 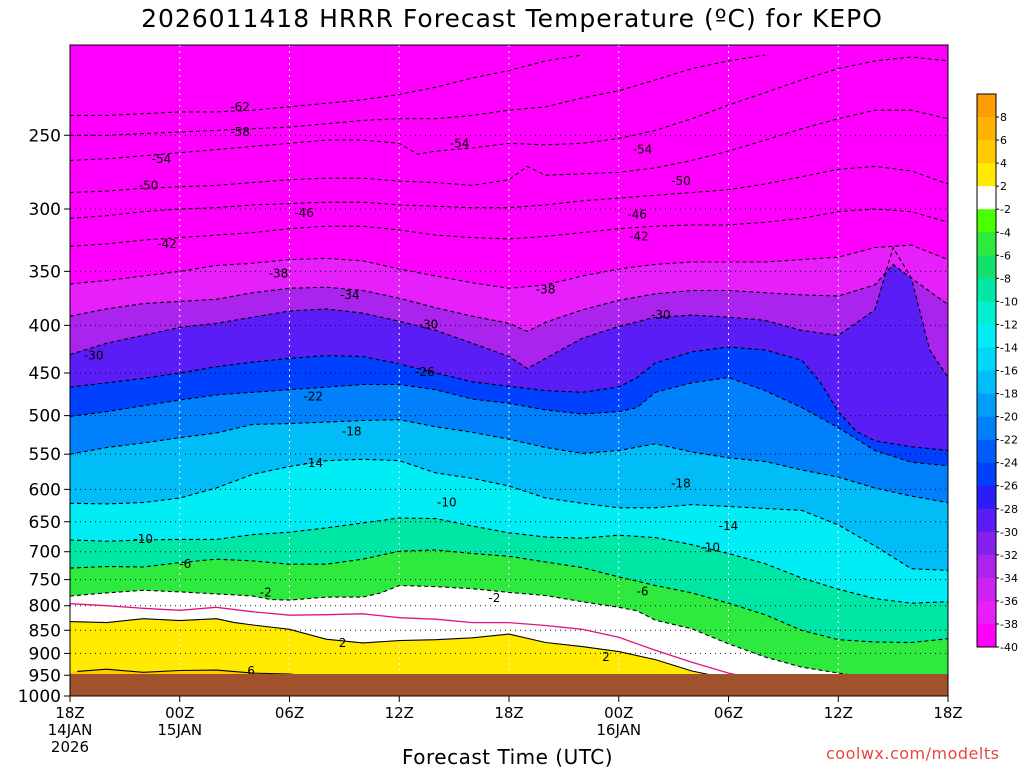 I want to click on colorbar-label: -4, so click(x=1005, y=232).